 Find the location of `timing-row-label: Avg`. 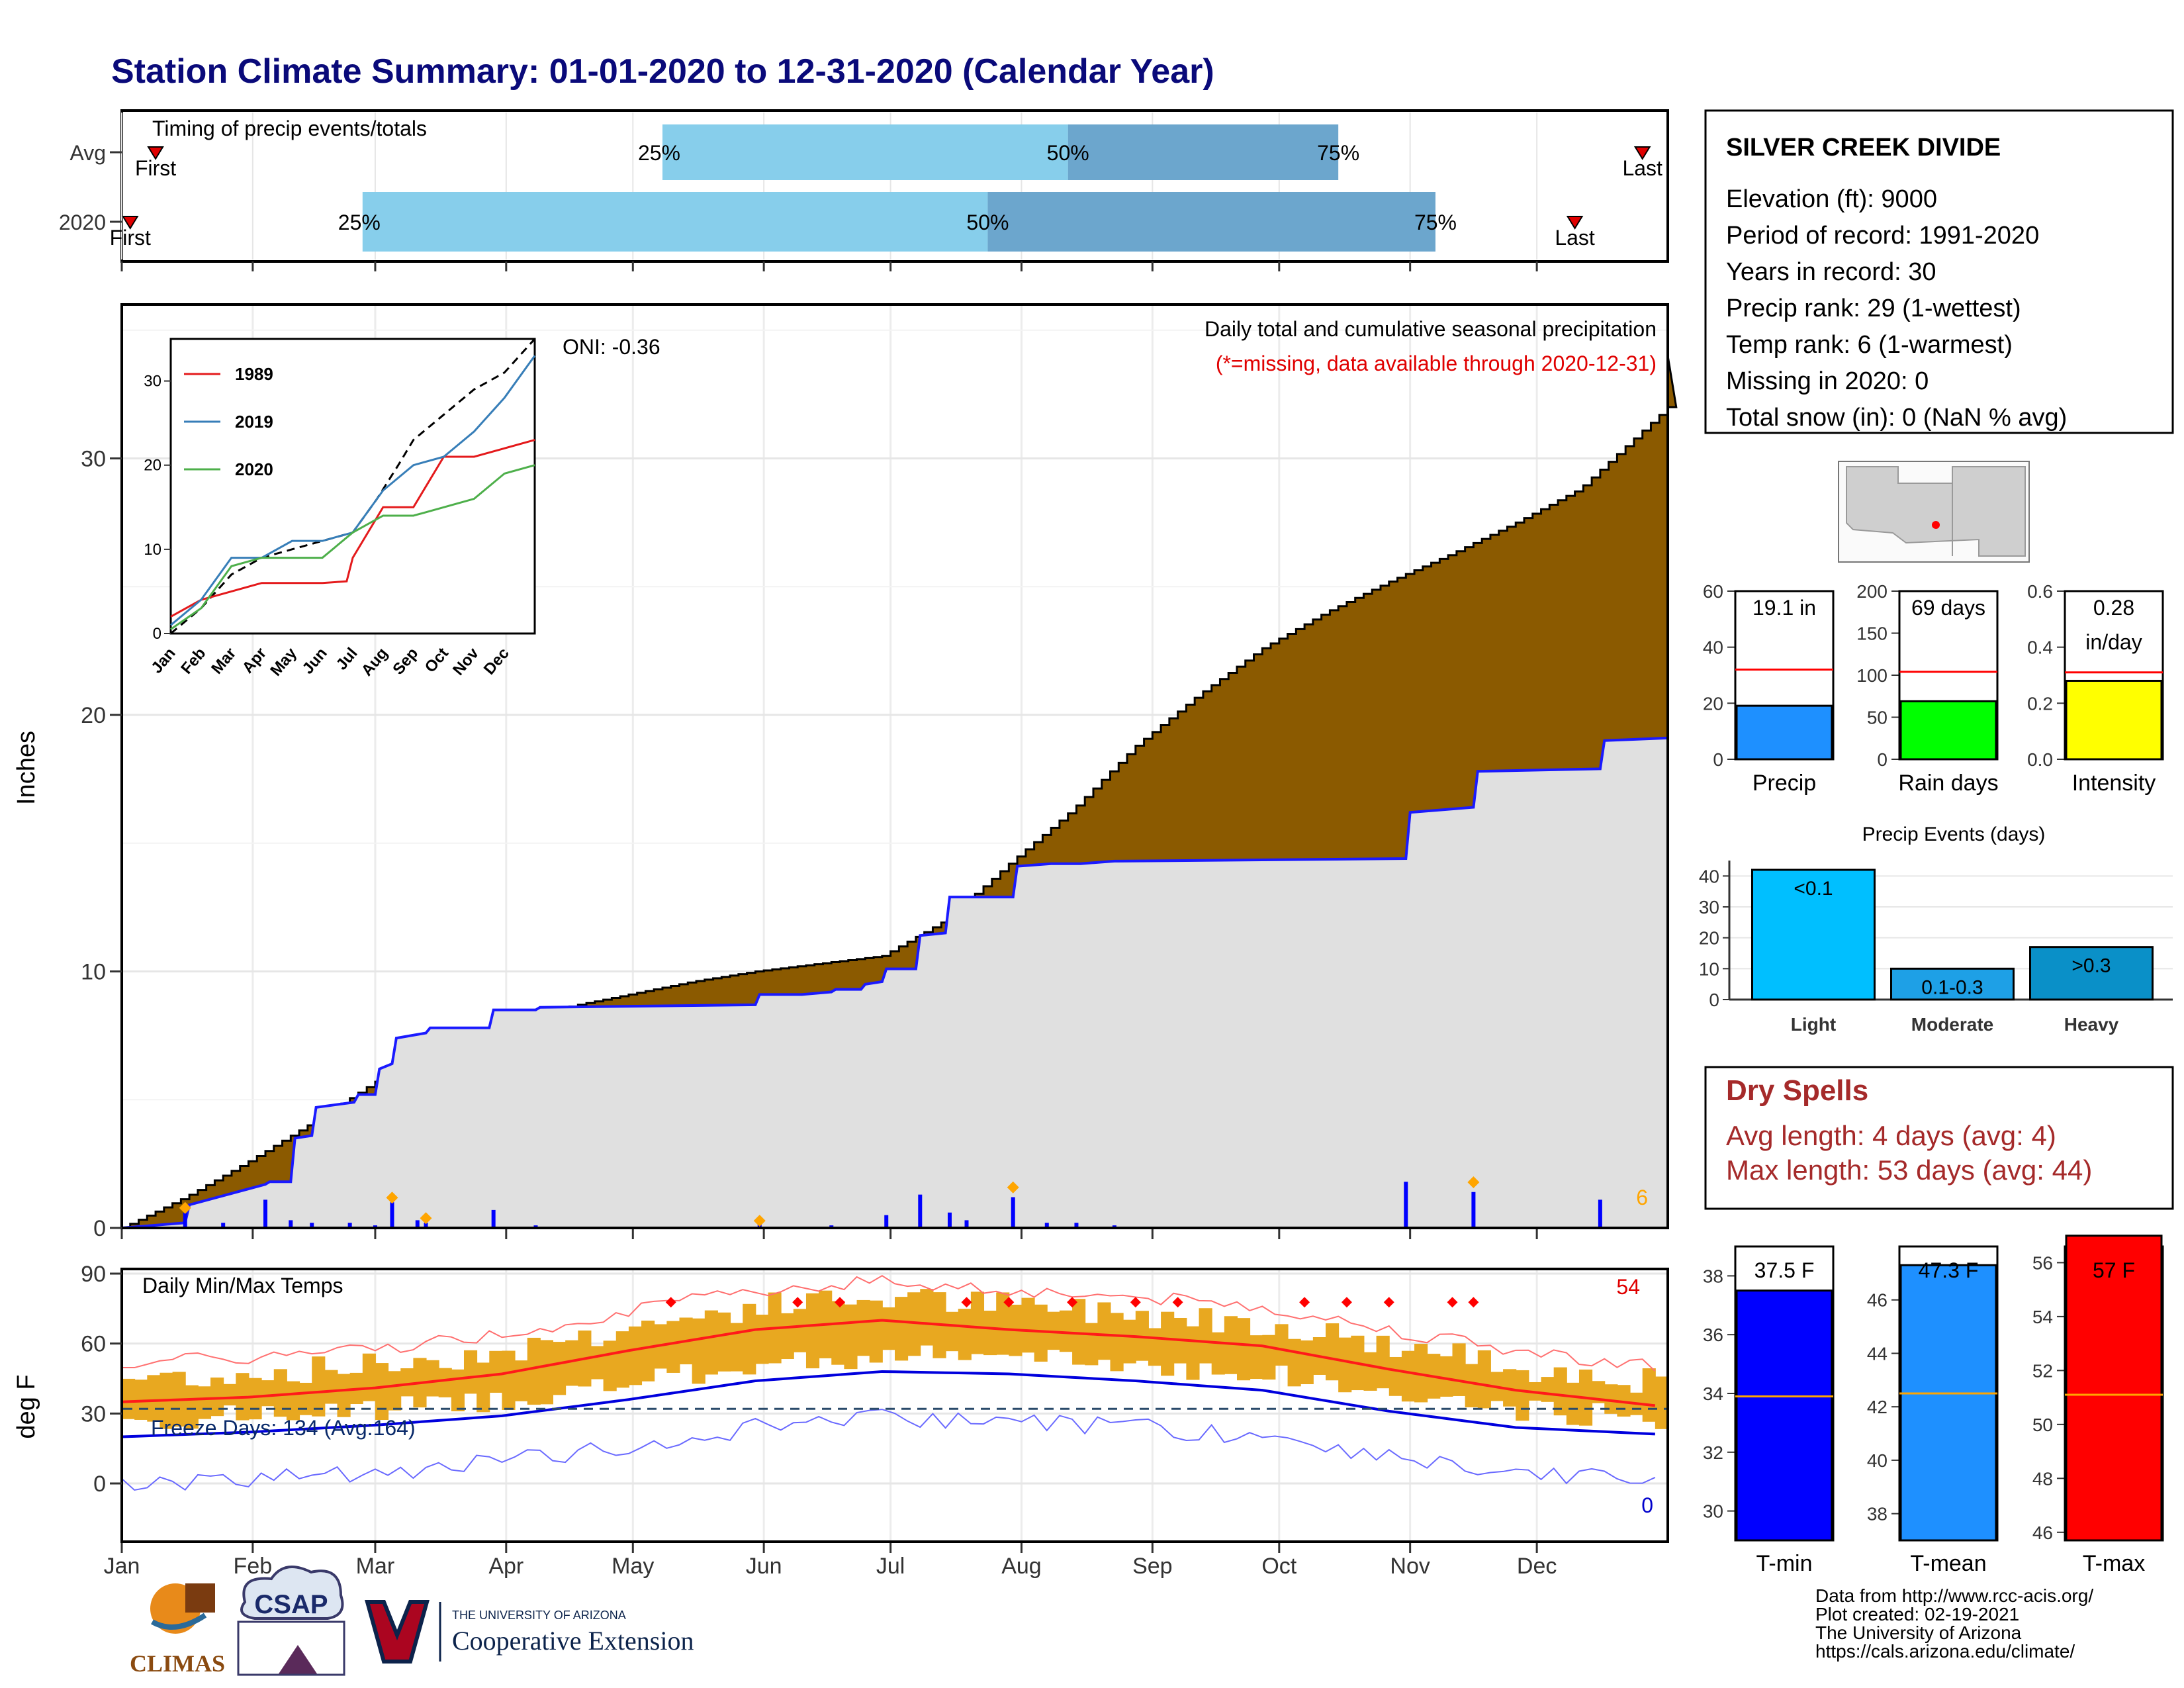

timing-row-label: Avg is located at coordinates (87, 153).